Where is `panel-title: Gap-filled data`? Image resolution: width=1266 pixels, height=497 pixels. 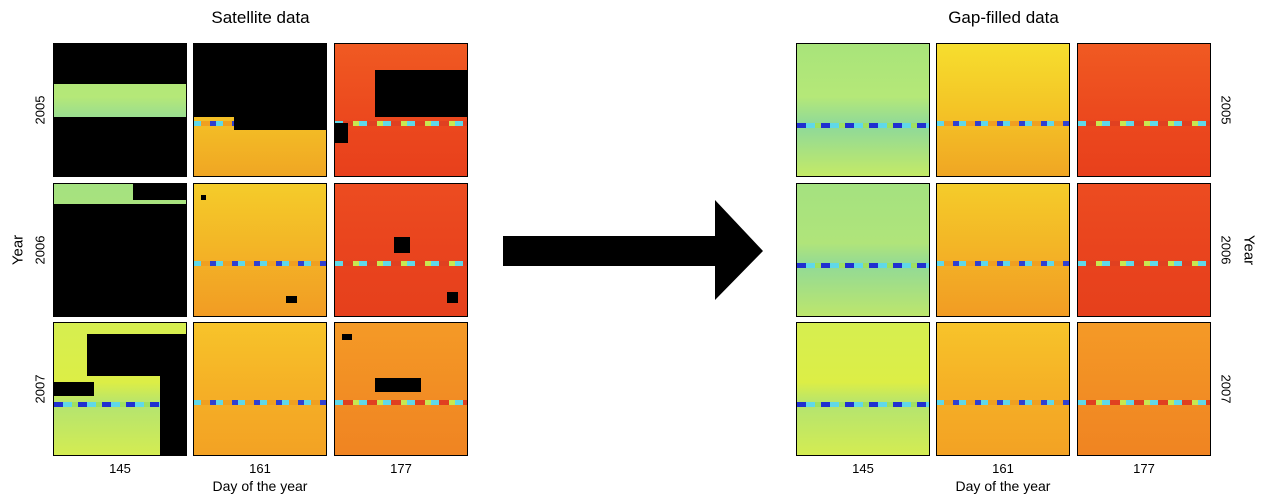 panel-title: Gap-filled data is located at coordinates (1003, 17).